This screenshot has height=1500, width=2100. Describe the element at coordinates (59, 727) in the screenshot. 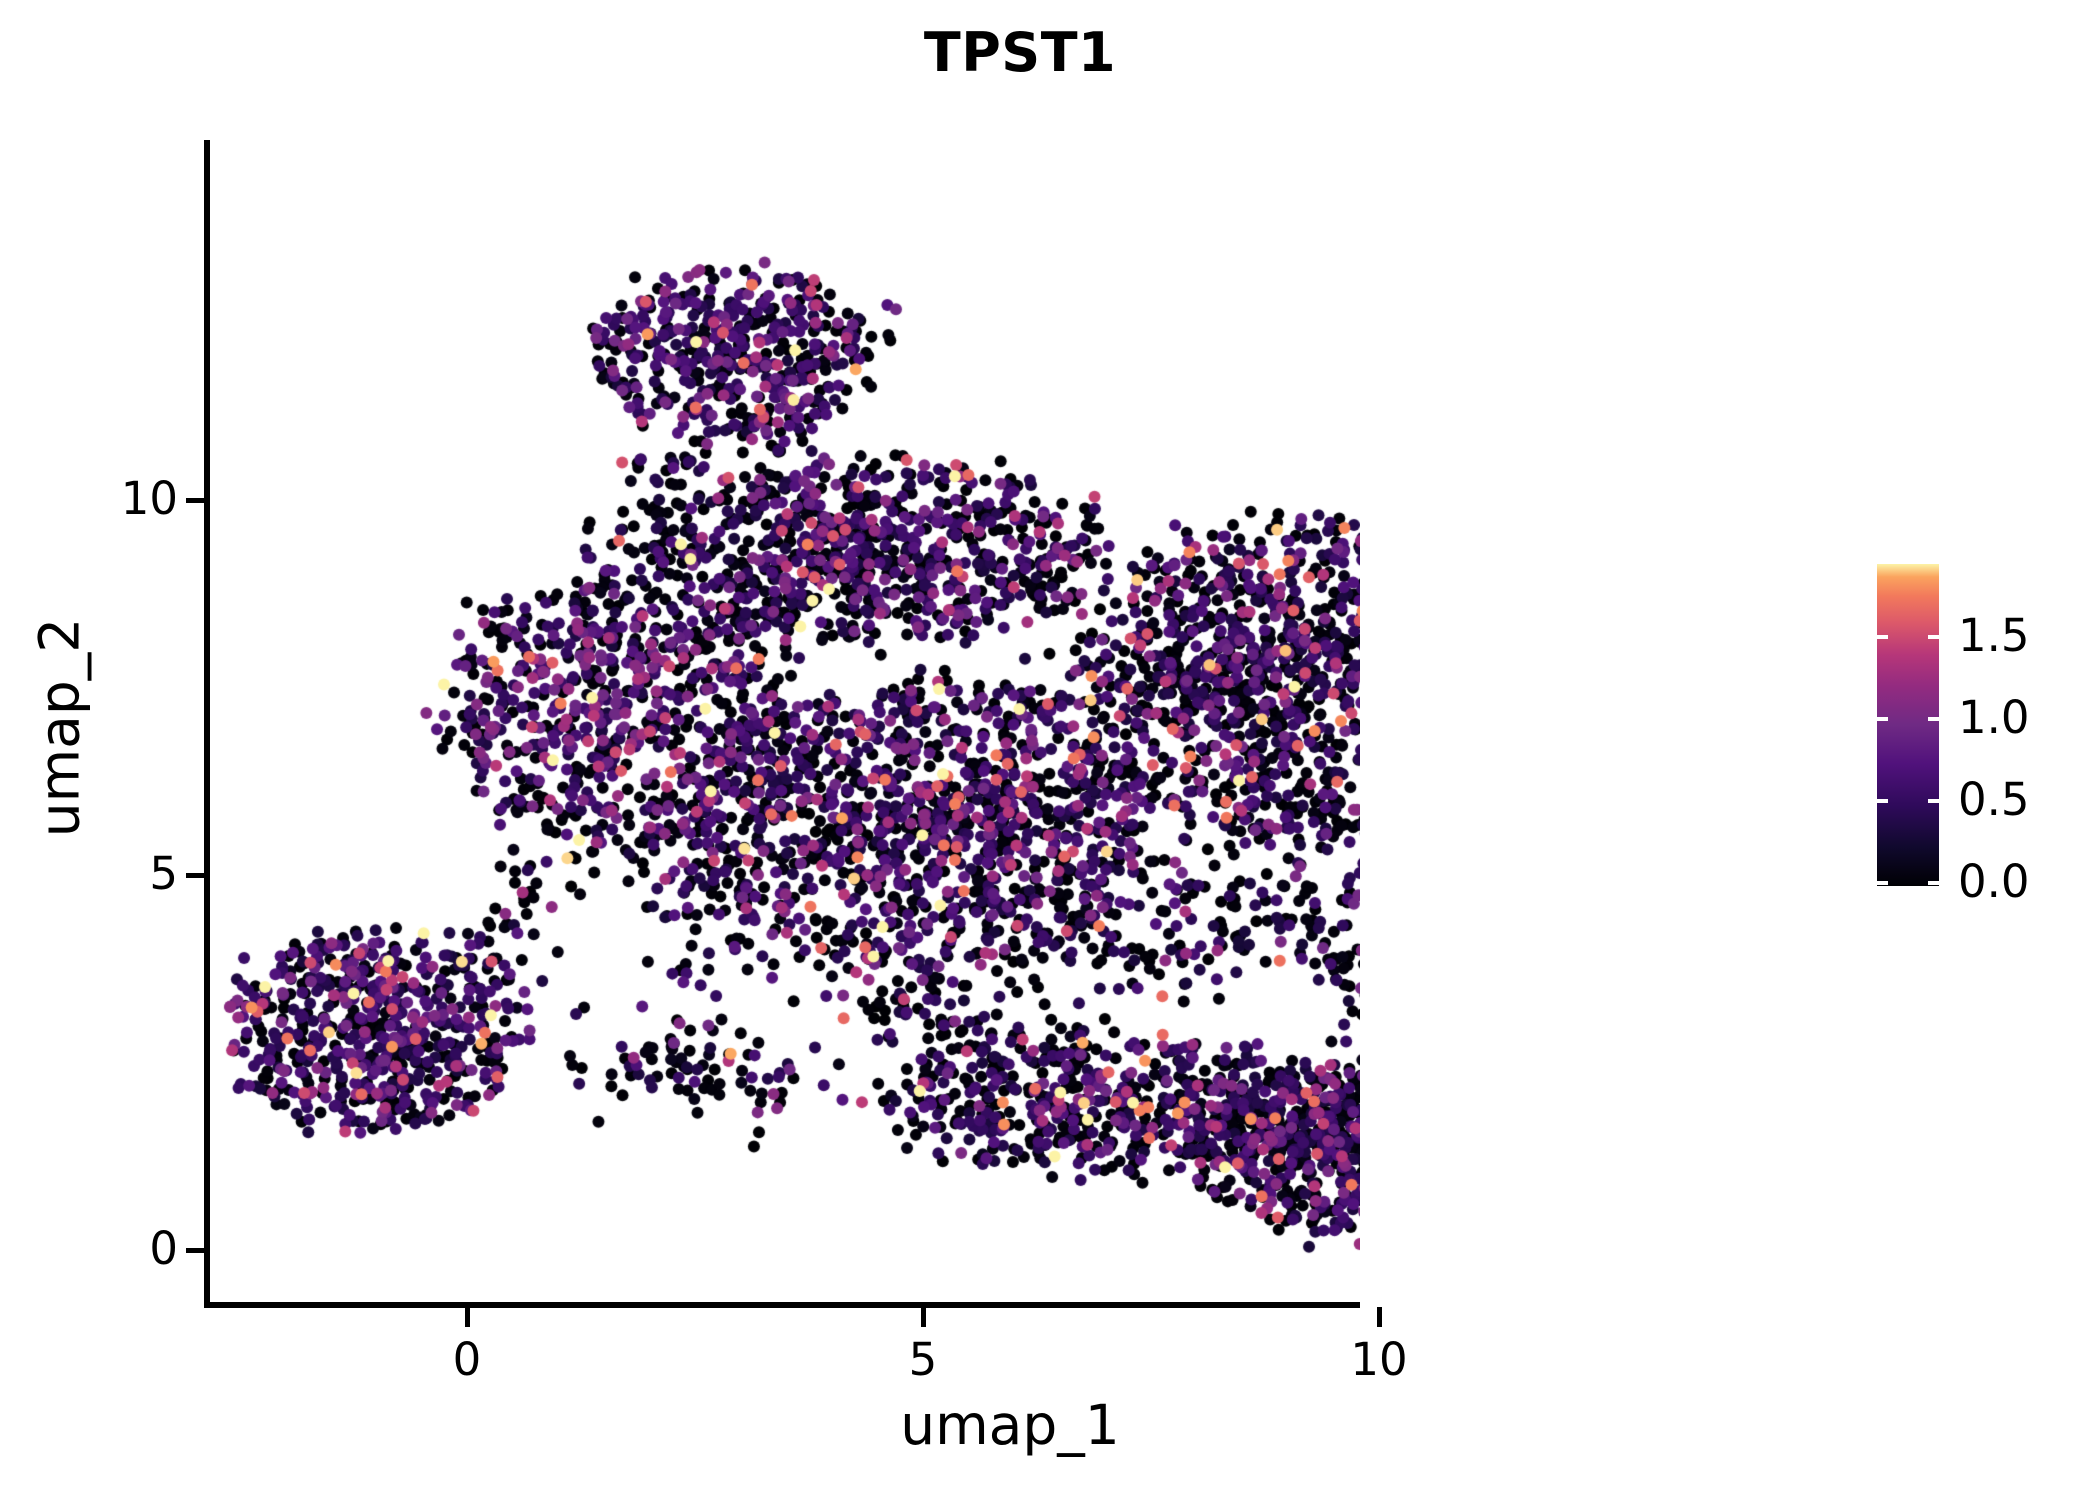

I see `y-axis-label: umap_2` at that location.